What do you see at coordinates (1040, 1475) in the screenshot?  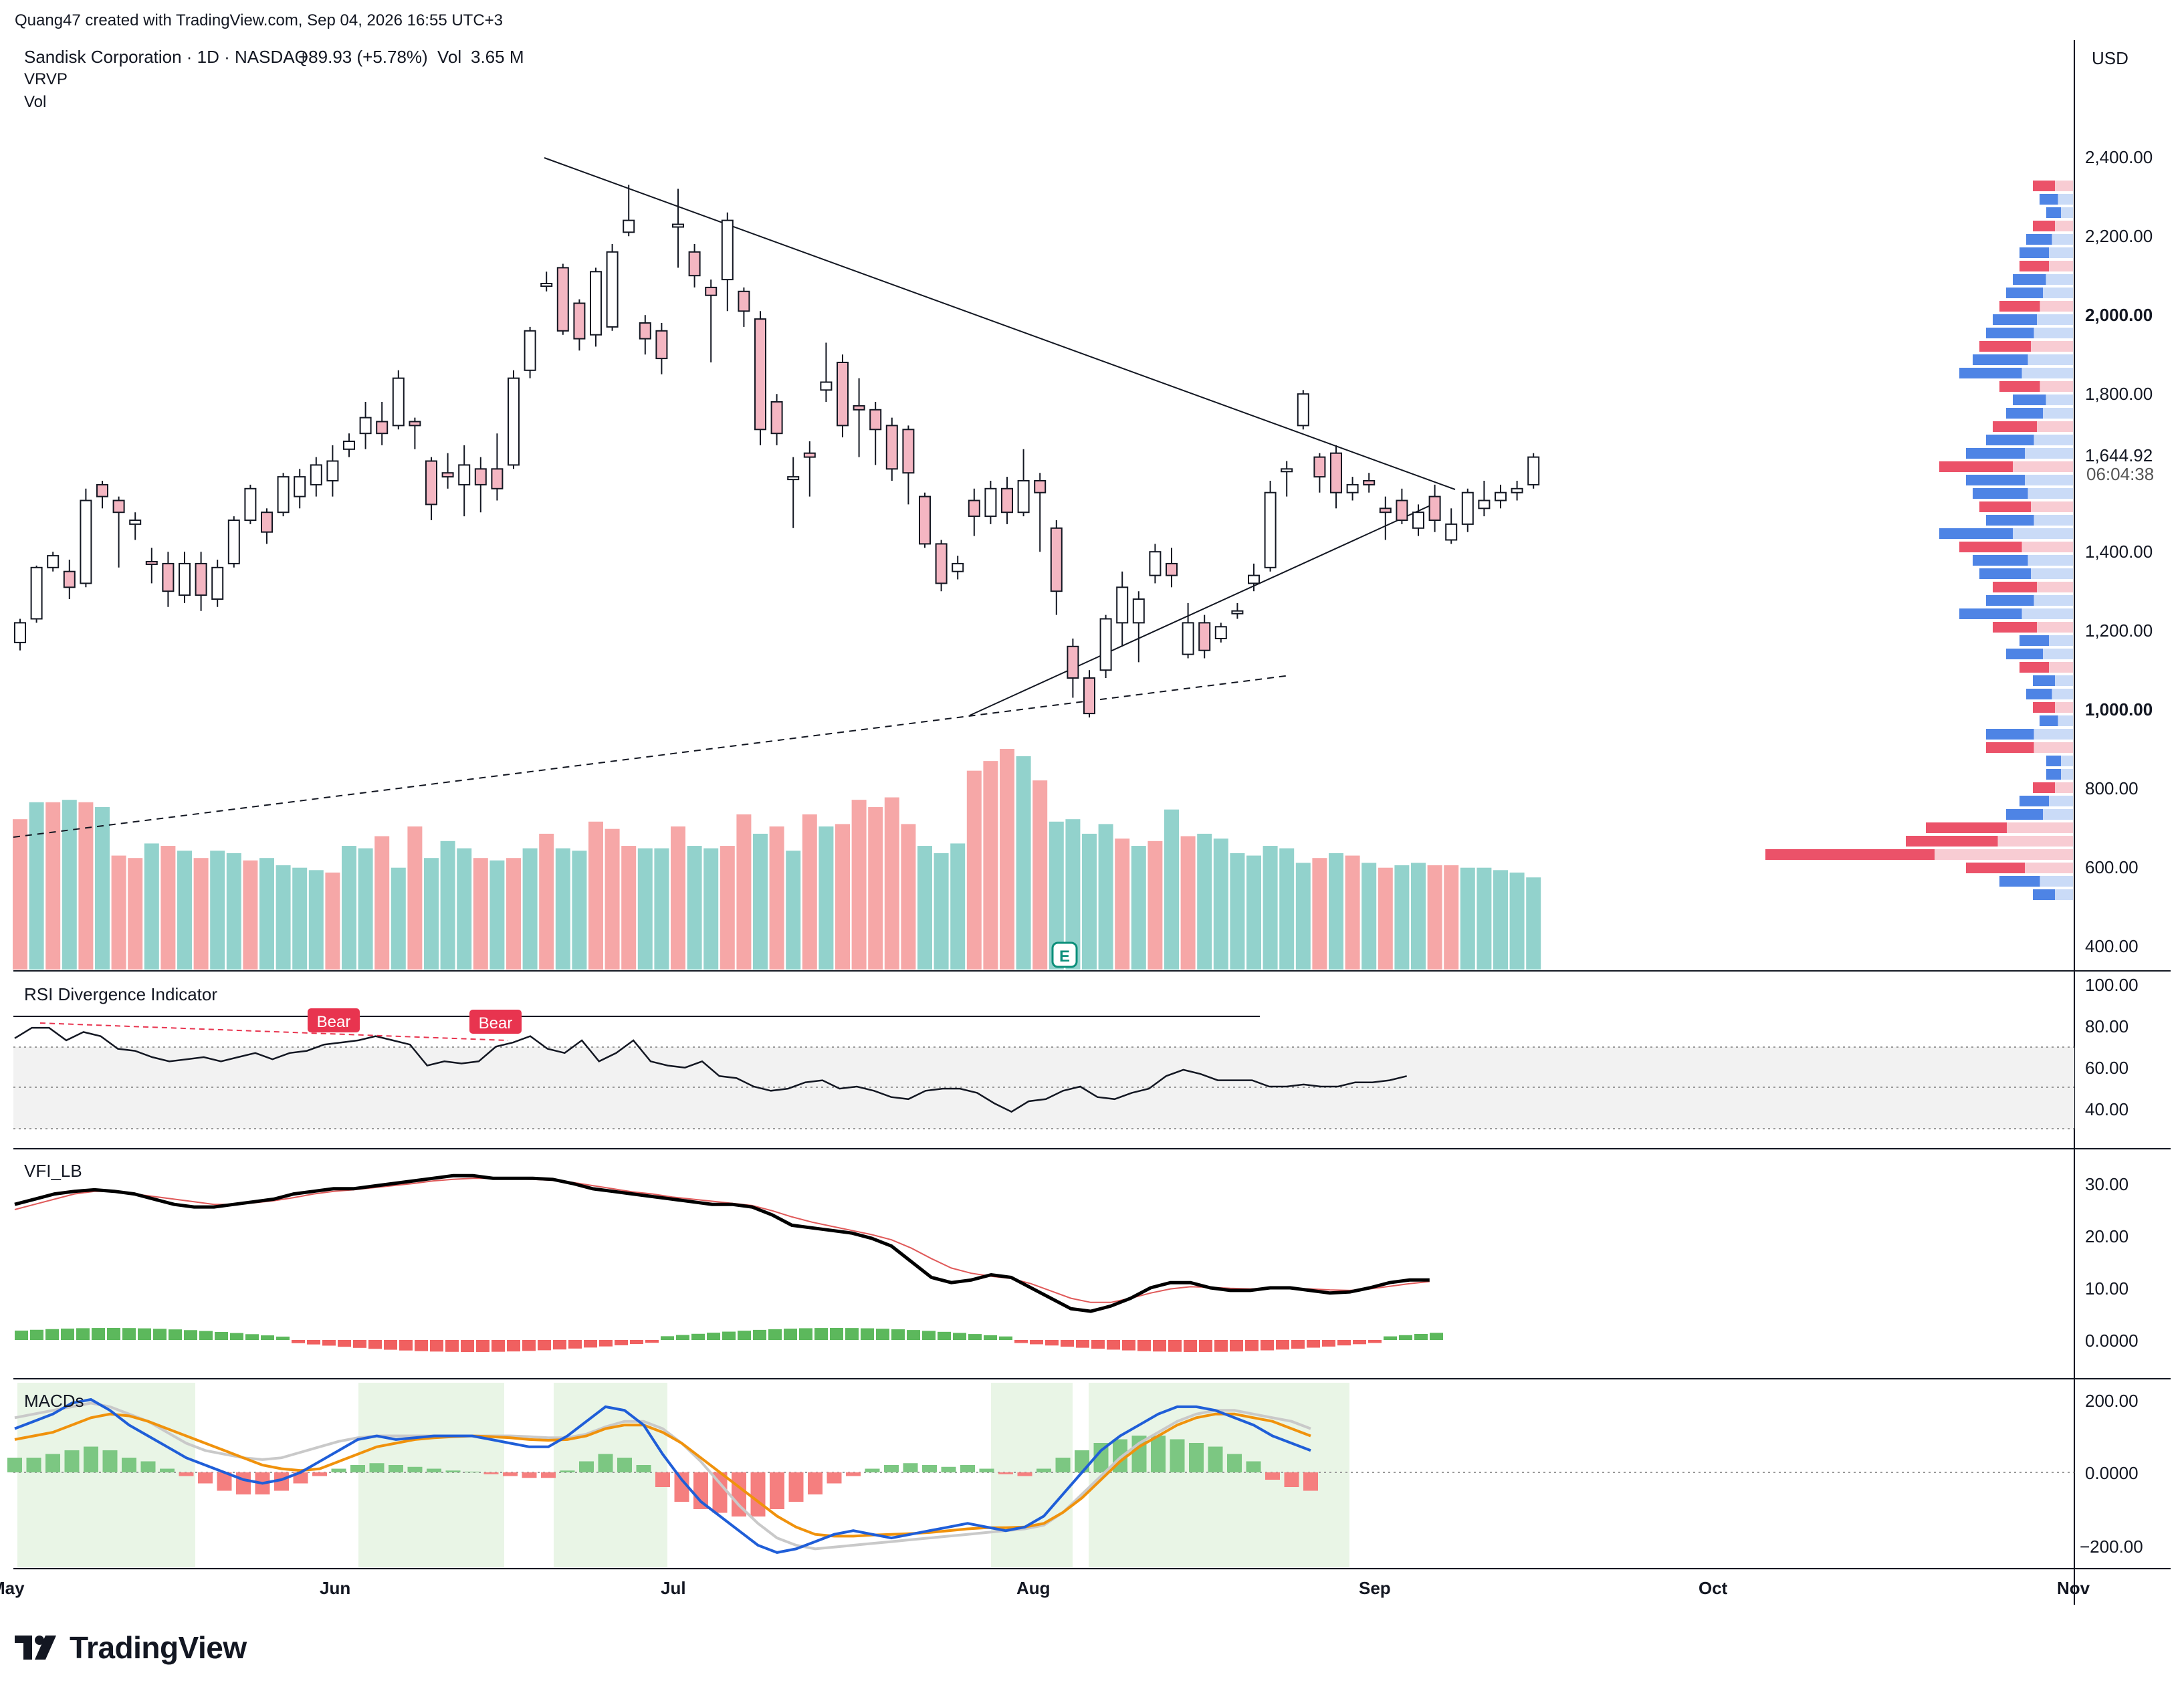 I see `macd-pane` at bounding box center [1040, 1475].